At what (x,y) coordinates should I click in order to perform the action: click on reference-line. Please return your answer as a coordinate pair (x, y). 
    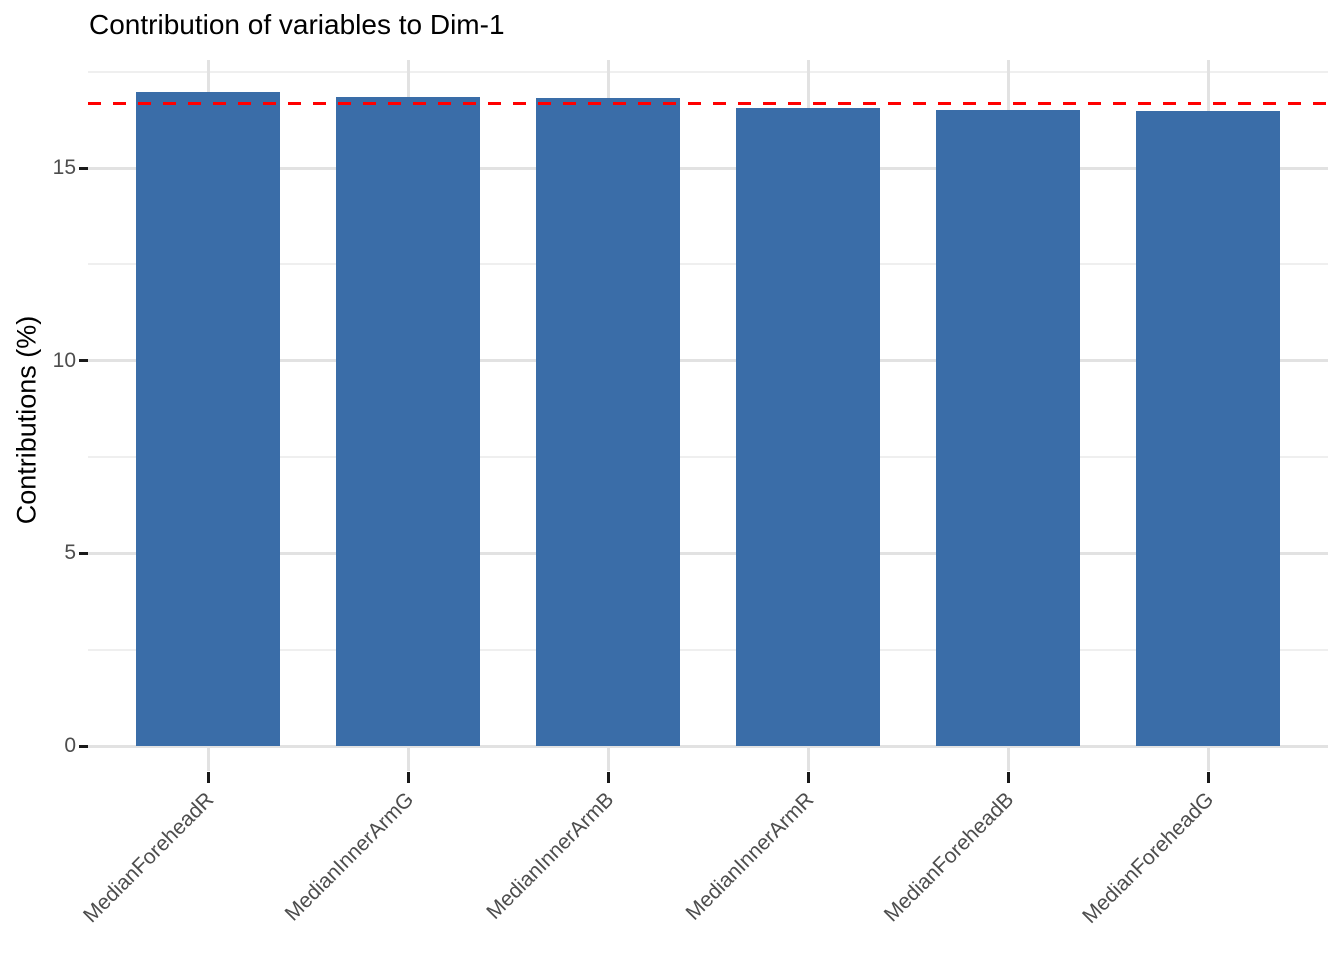
    Looking at the image, I should click on (708, 104).